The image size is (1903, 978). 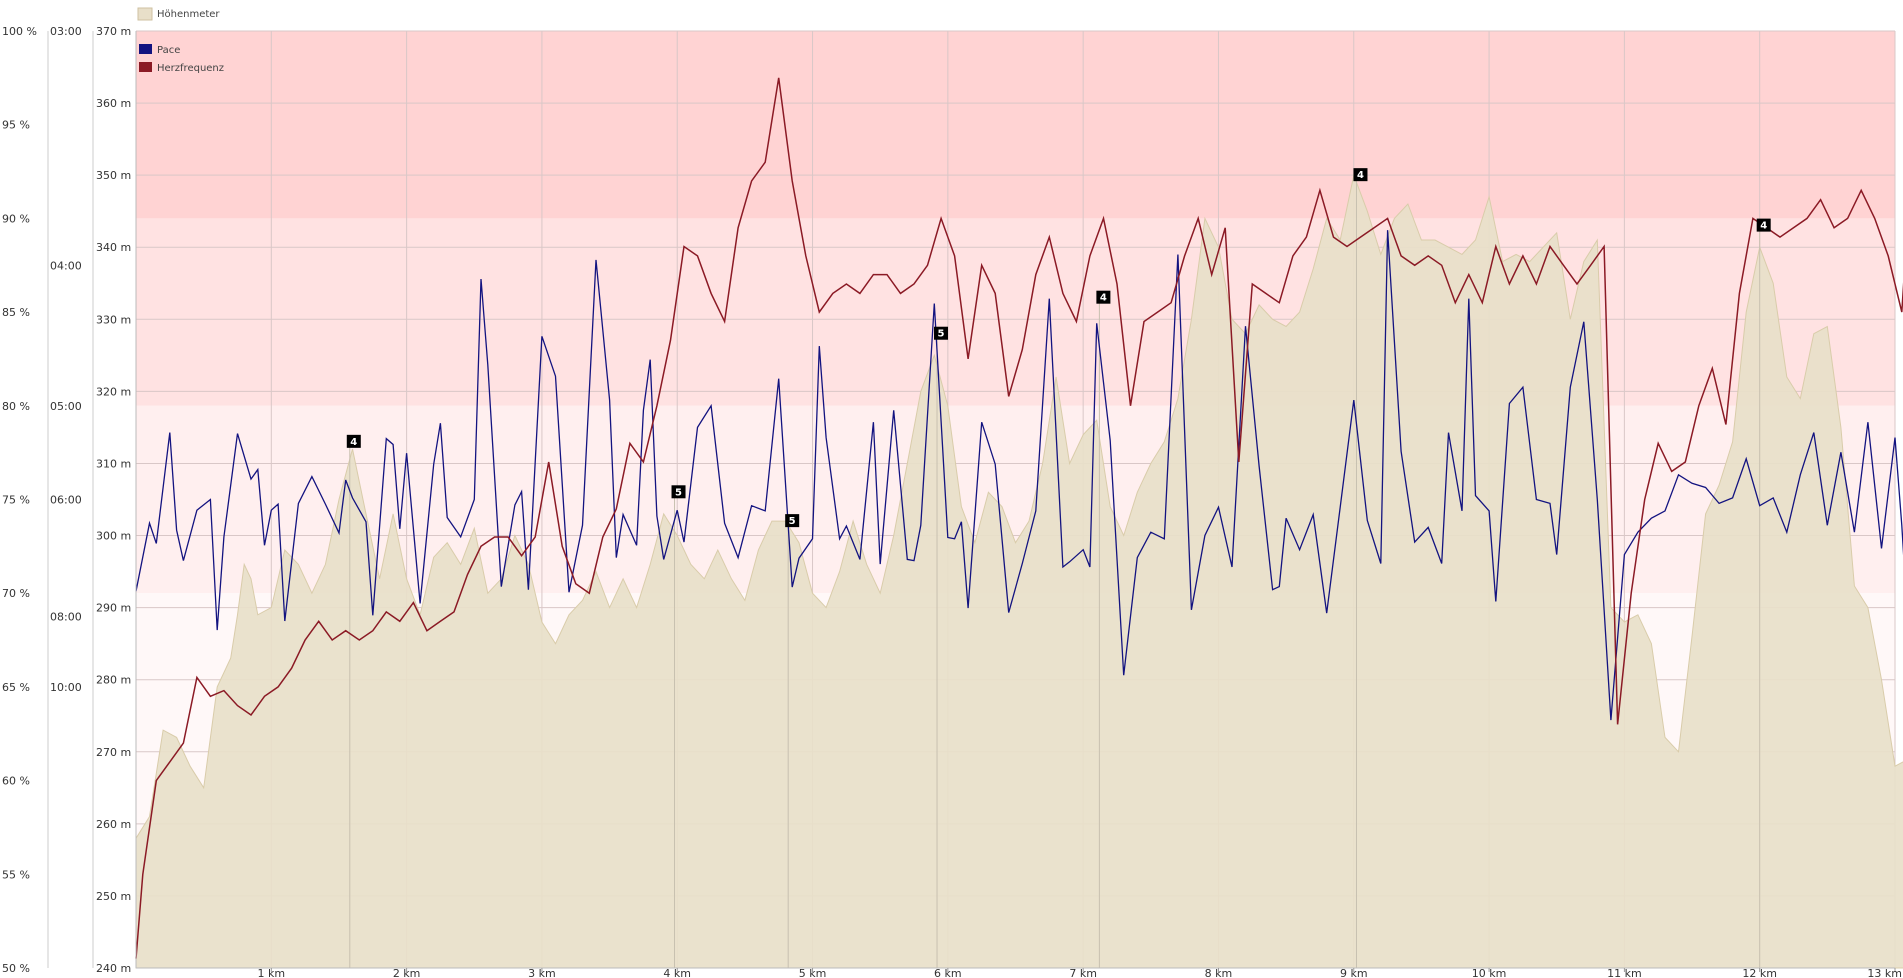 What do you see at coordinates (113, 752) in the screenshot?
I see `elev-tick-label-10: 270 m` at bounding box center [113, 752].